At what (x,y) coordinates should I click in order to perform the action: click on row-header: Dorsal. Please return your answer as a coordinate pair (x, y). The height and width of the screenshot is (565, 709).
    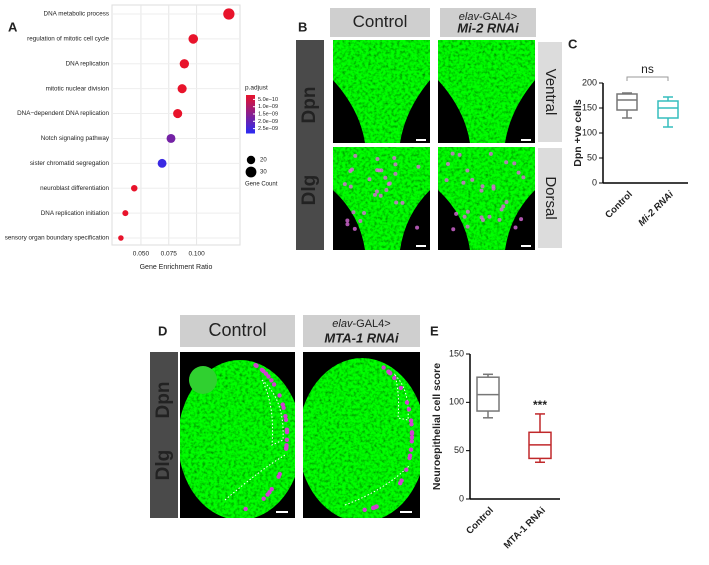
    Looking at the image, I should click on (550, 197).